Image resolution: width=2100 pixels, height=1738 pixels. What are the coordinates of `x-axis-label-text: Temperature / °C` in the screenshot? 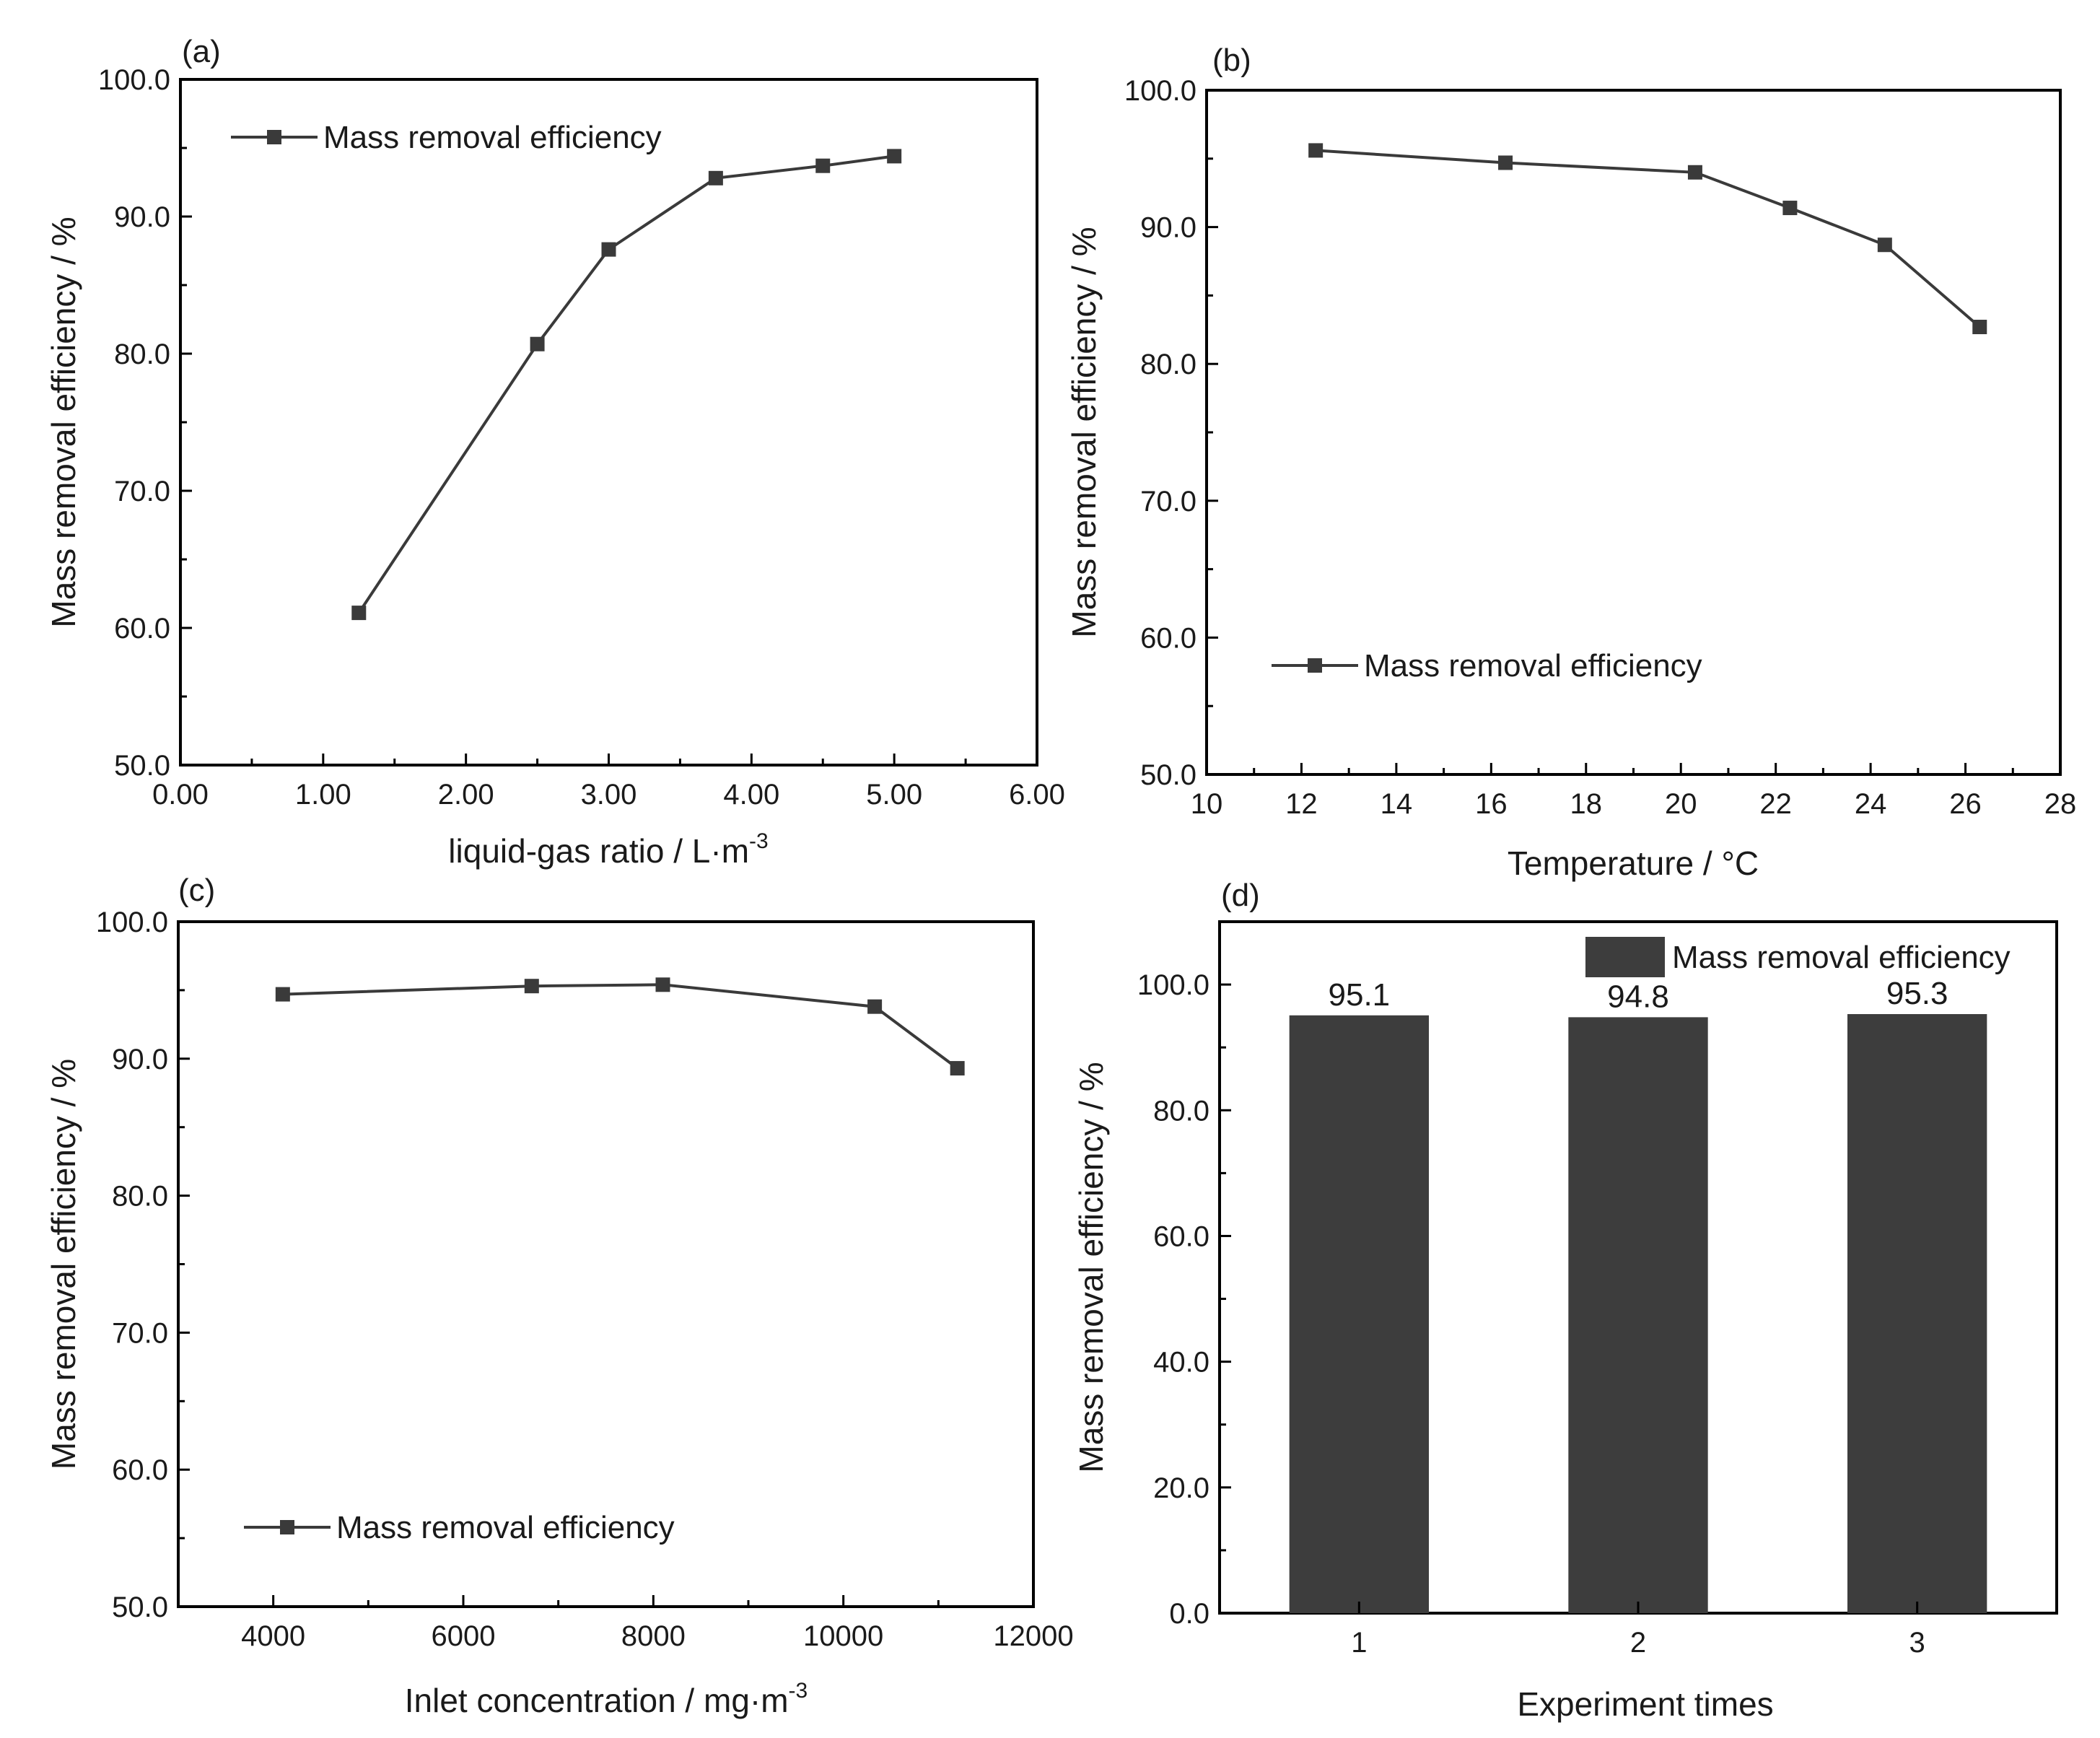 It's located at (1633, 863).